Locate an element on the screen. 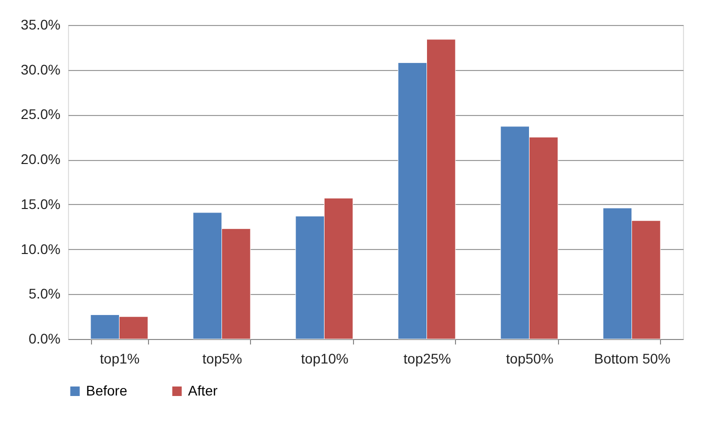 The image size is (720, 435). legend-label: After is located at coordinates (203, 390).